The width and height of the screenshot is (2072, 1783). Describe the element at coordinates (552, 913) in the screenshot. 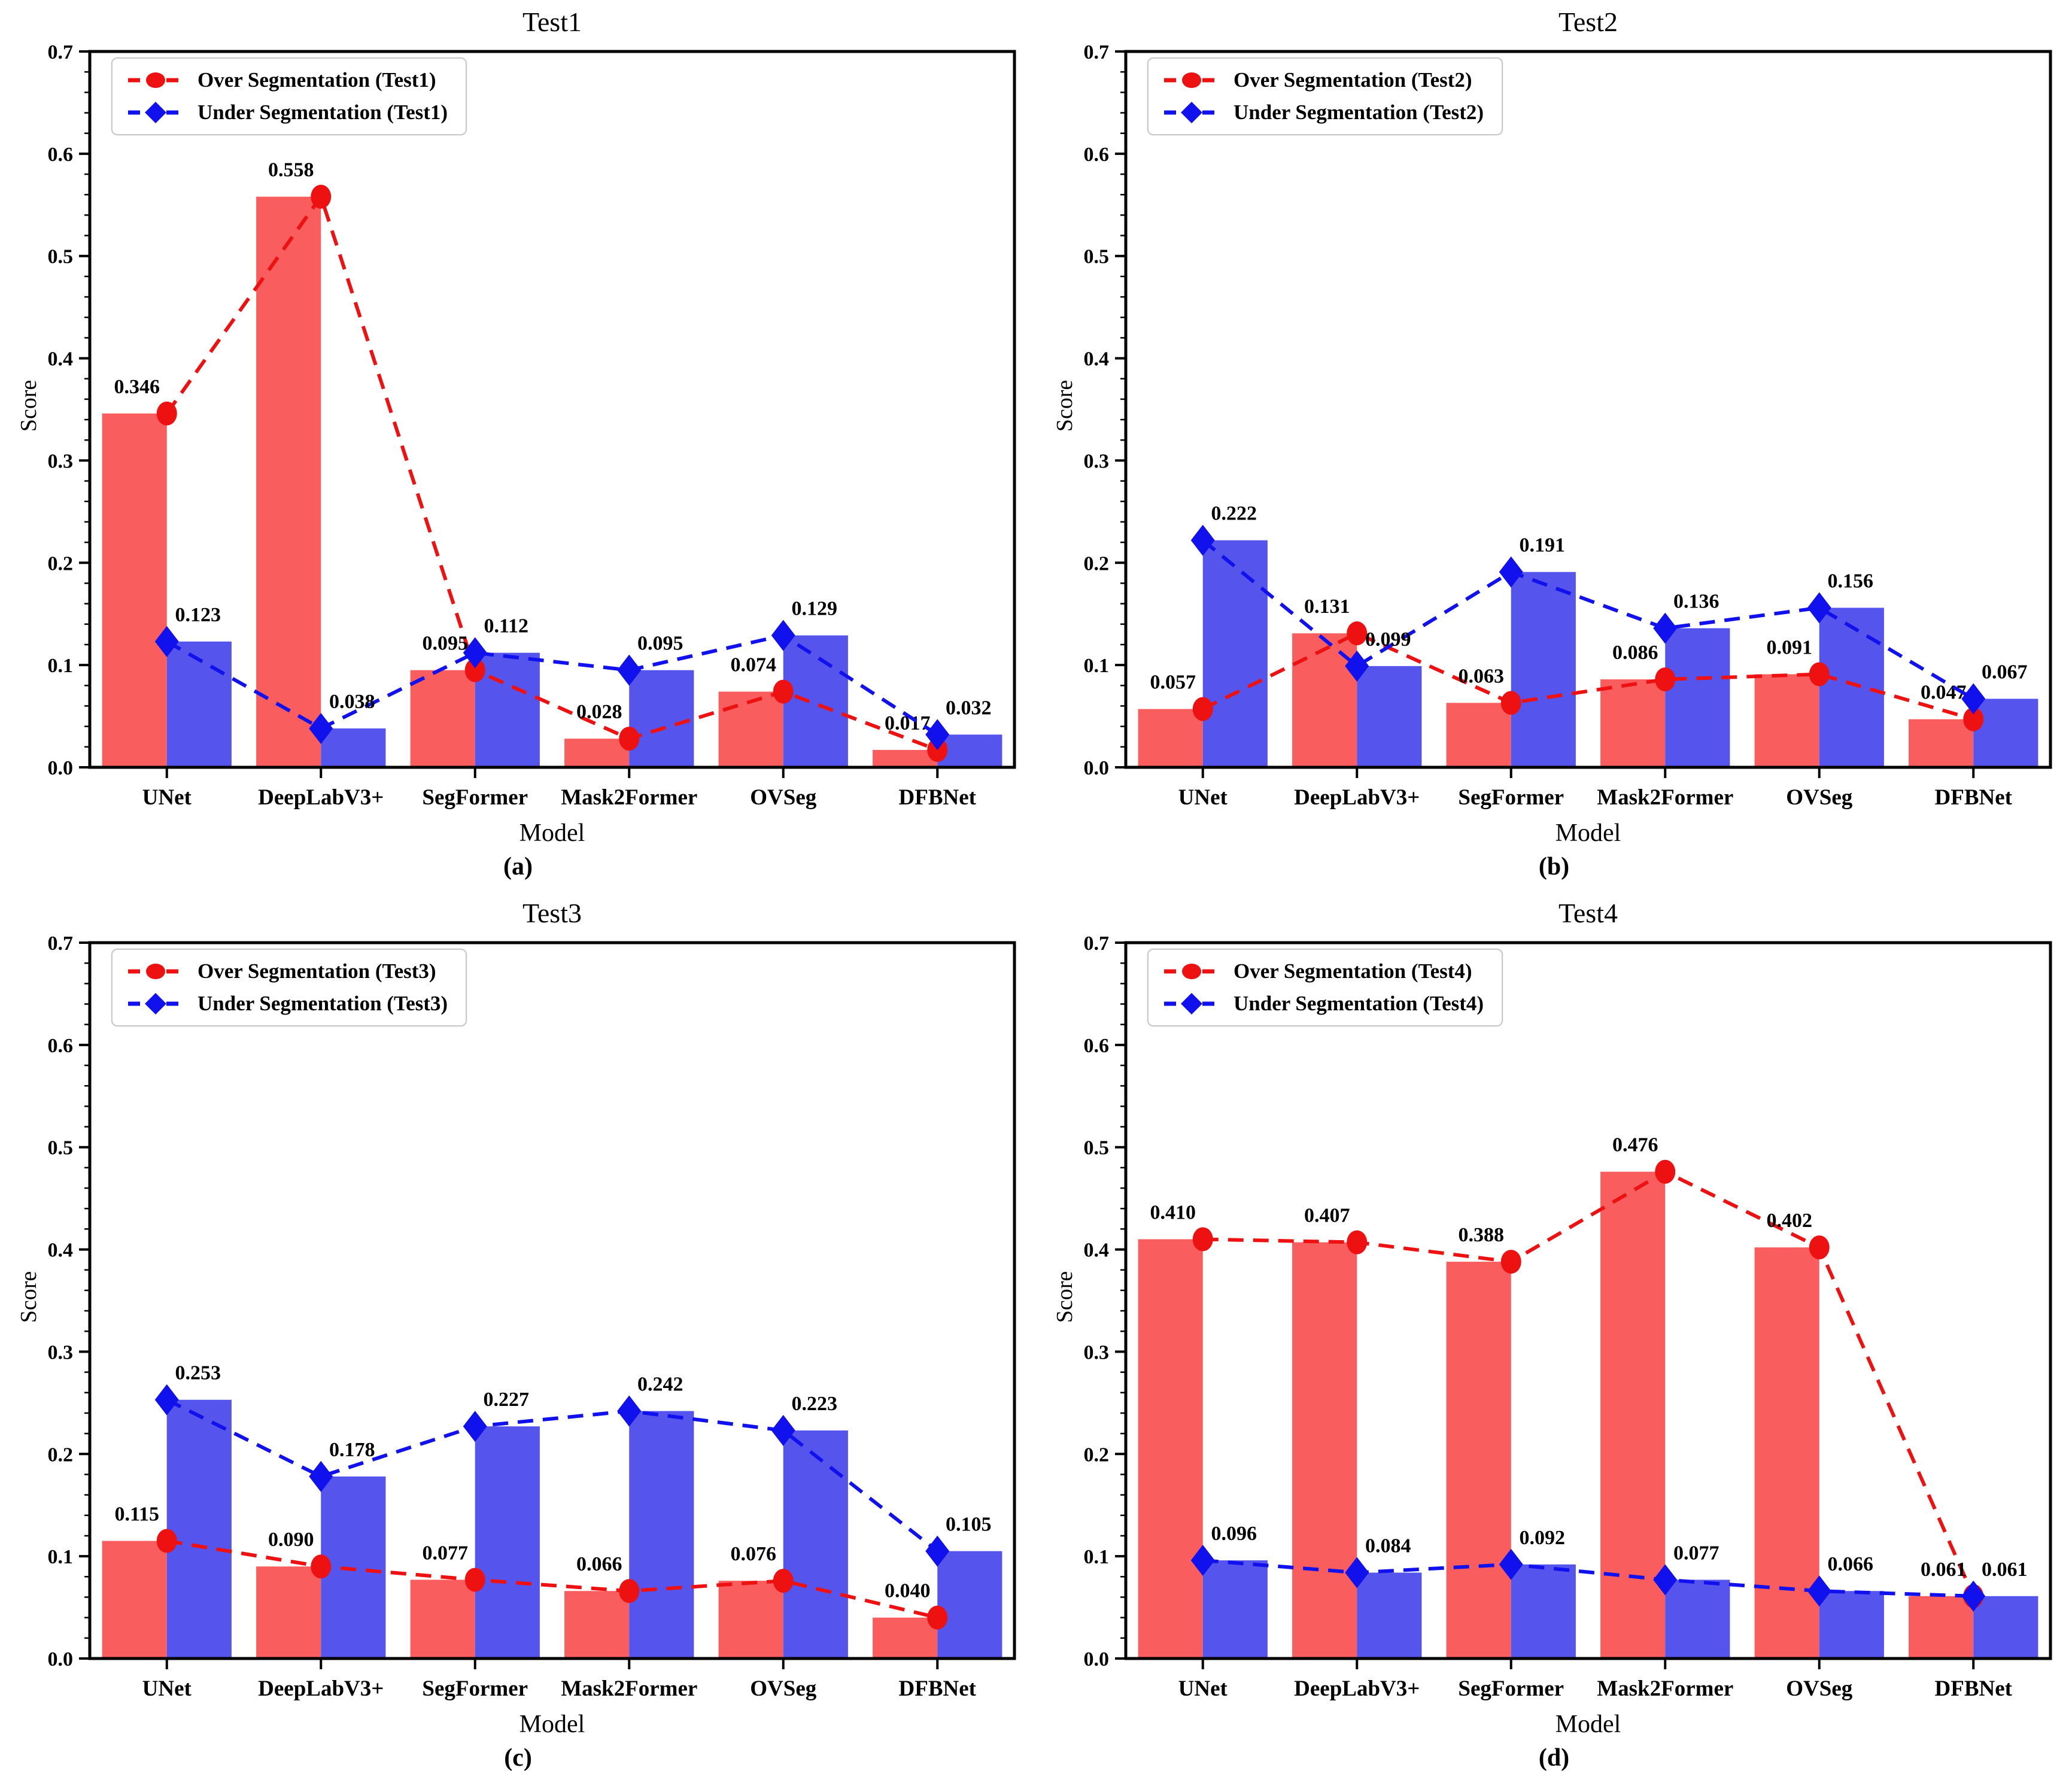

I see `chart-title: Test3` at that location.